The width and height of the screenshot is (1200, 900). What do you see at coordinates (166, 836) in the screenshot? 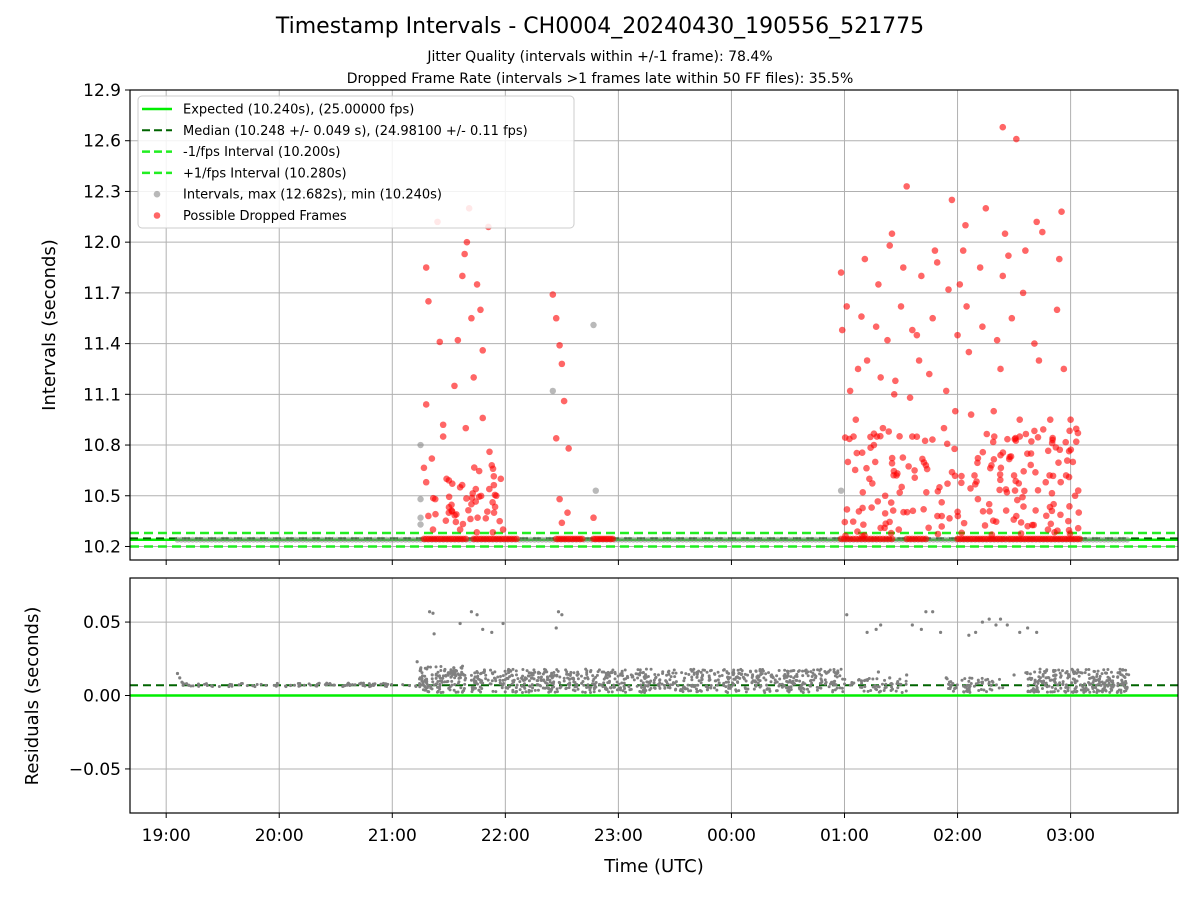
I see `x-tick-label: 19:00` at bounding box center [166, 836].